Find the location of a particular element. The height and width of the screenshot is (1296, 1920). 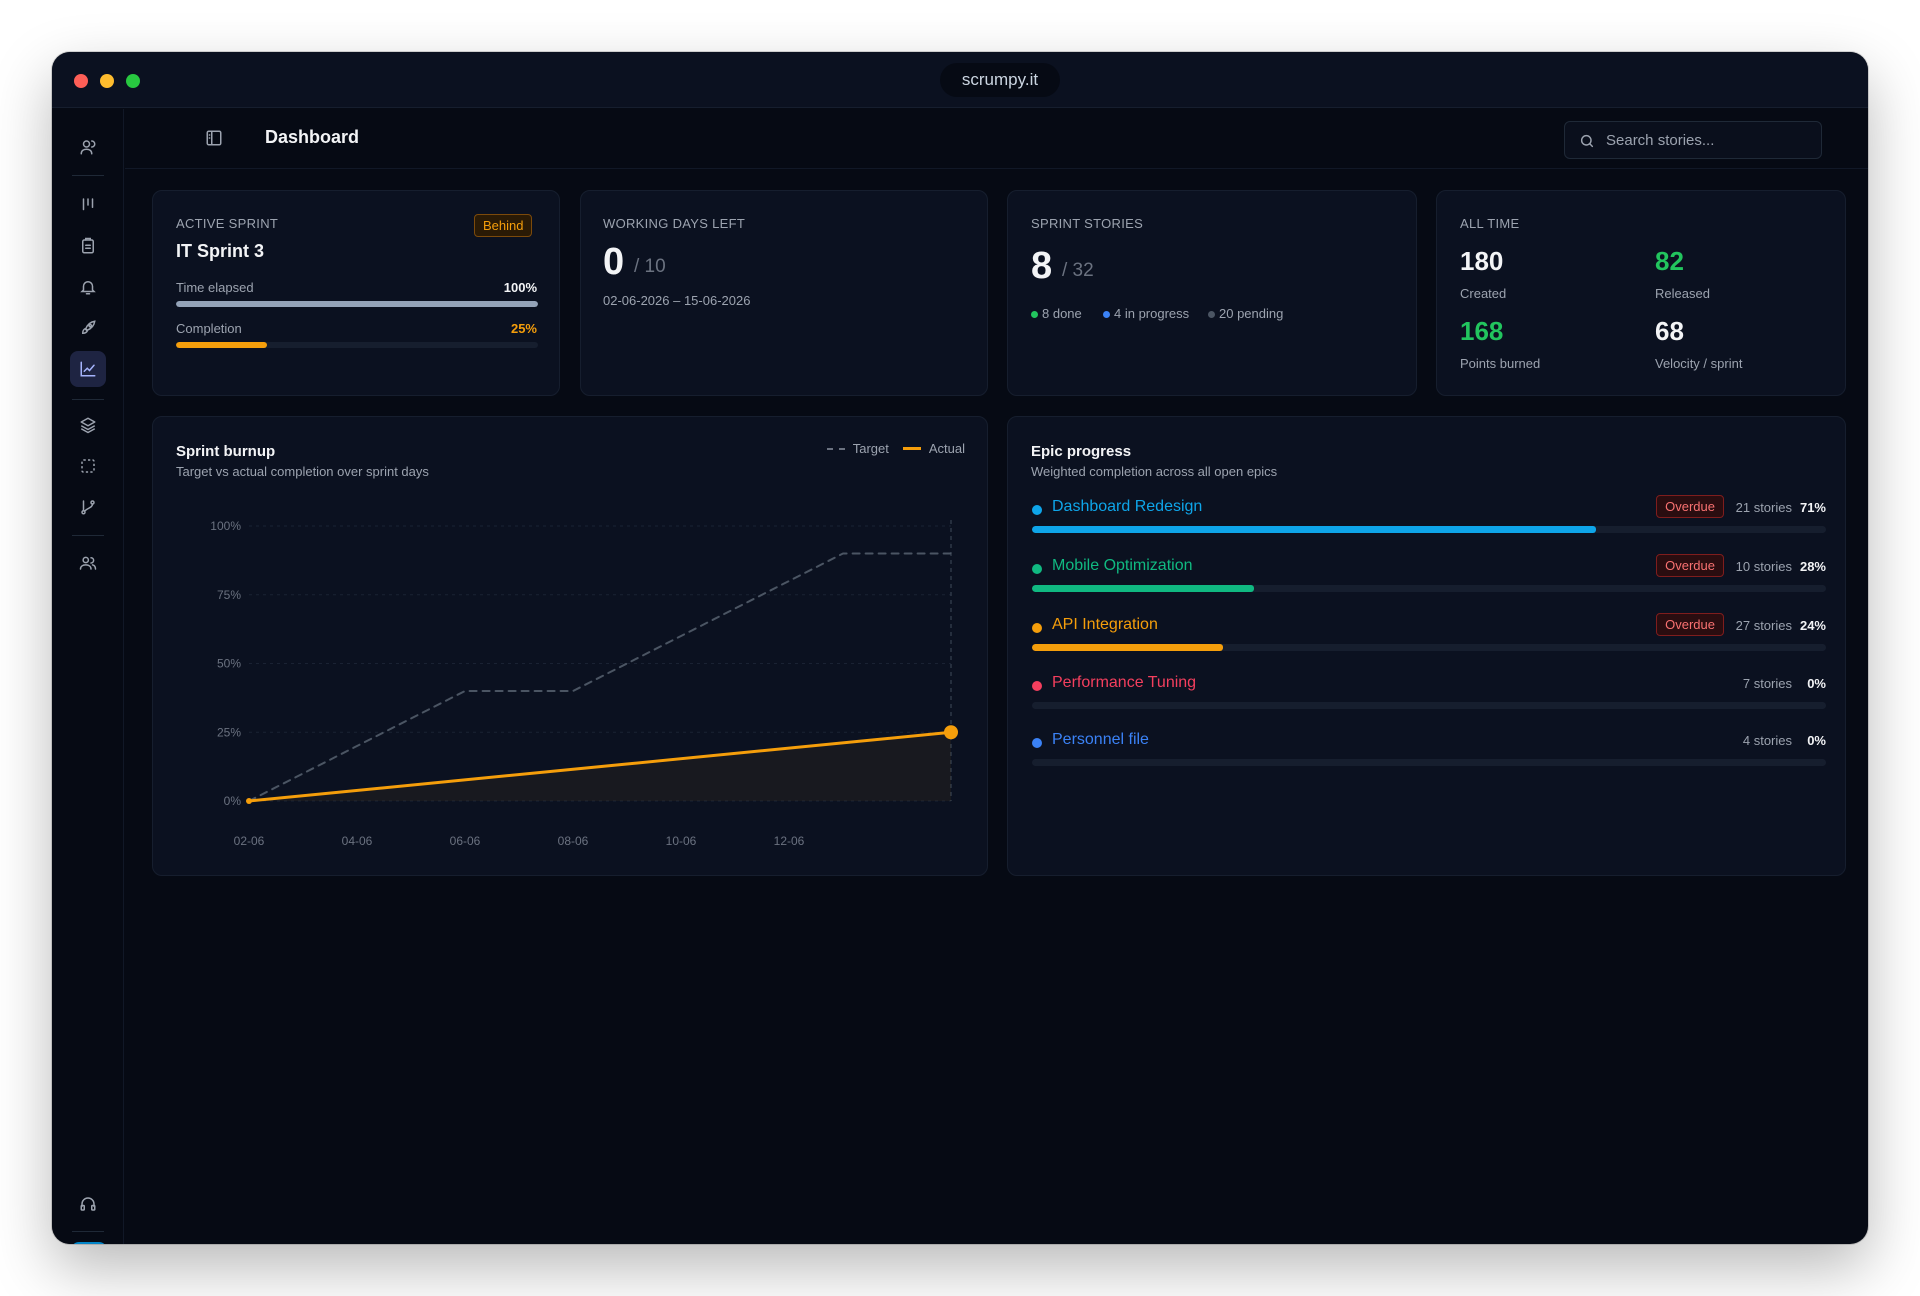

status-badge: Behind is located at coordinates (503, 225).